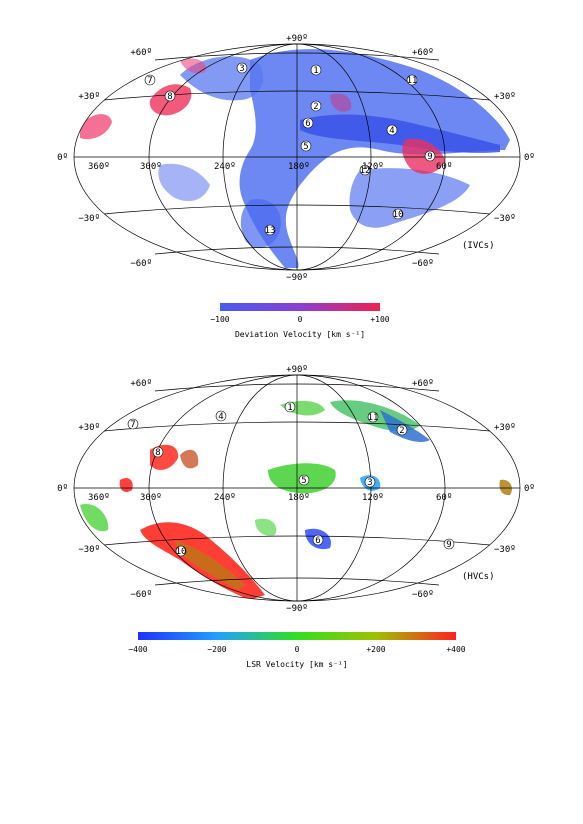  I want to click on cloud-number: 12, so click(365, 171).